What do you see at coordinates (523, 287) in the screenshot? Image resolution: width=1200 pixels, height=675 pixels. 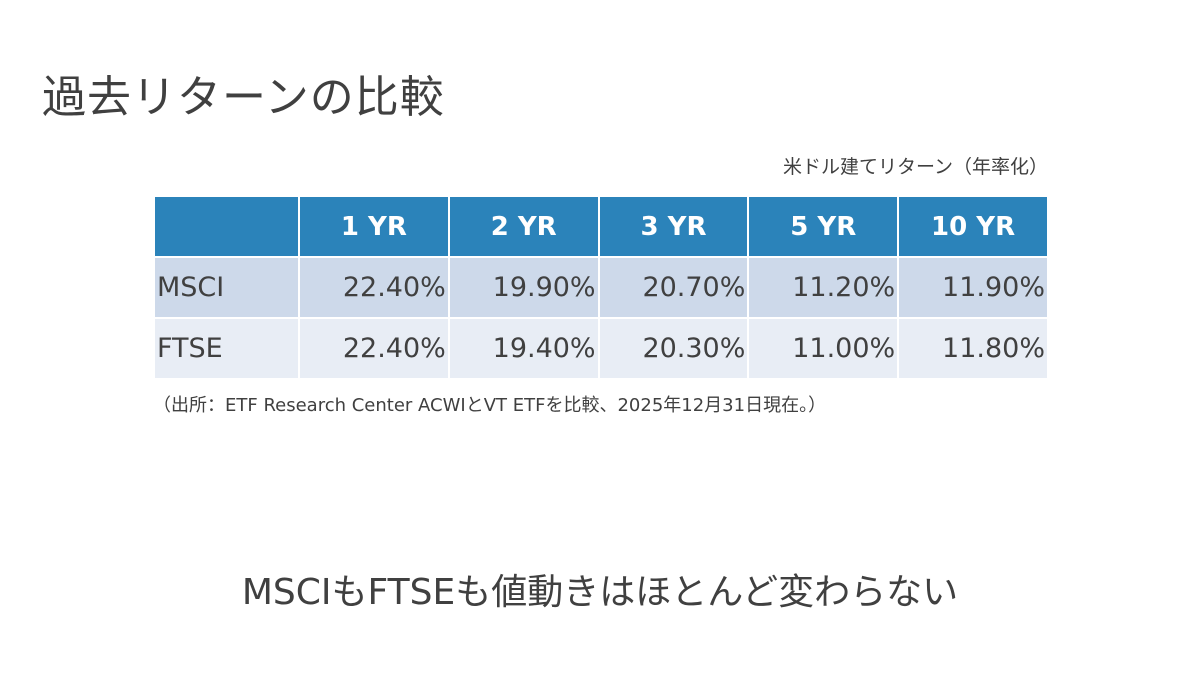 I see `table-cell: 19.90%` at bounding box center [523, 287].